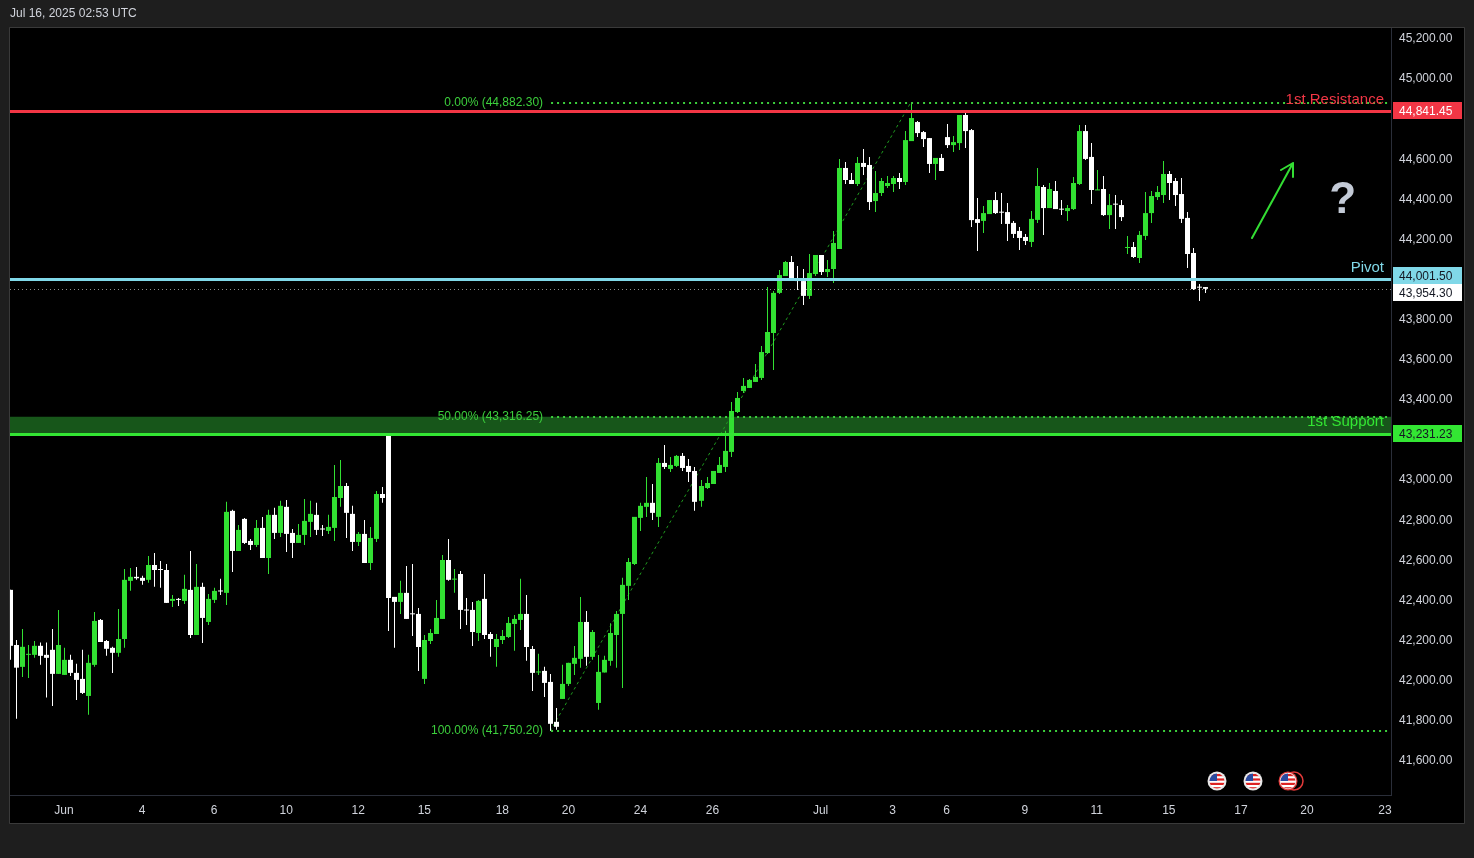 This screenshot has width=1474, height=858. I want to click on y-tick-label: 44,400.00, so click(1426, 198).